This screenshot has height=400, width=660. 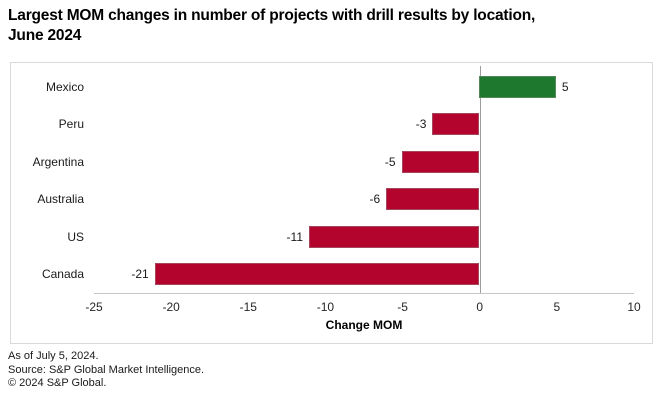 What do you see at coordinates (71, 124) in the screenshot?
I see `category-label: Peru` at bounding box center [71, 124].